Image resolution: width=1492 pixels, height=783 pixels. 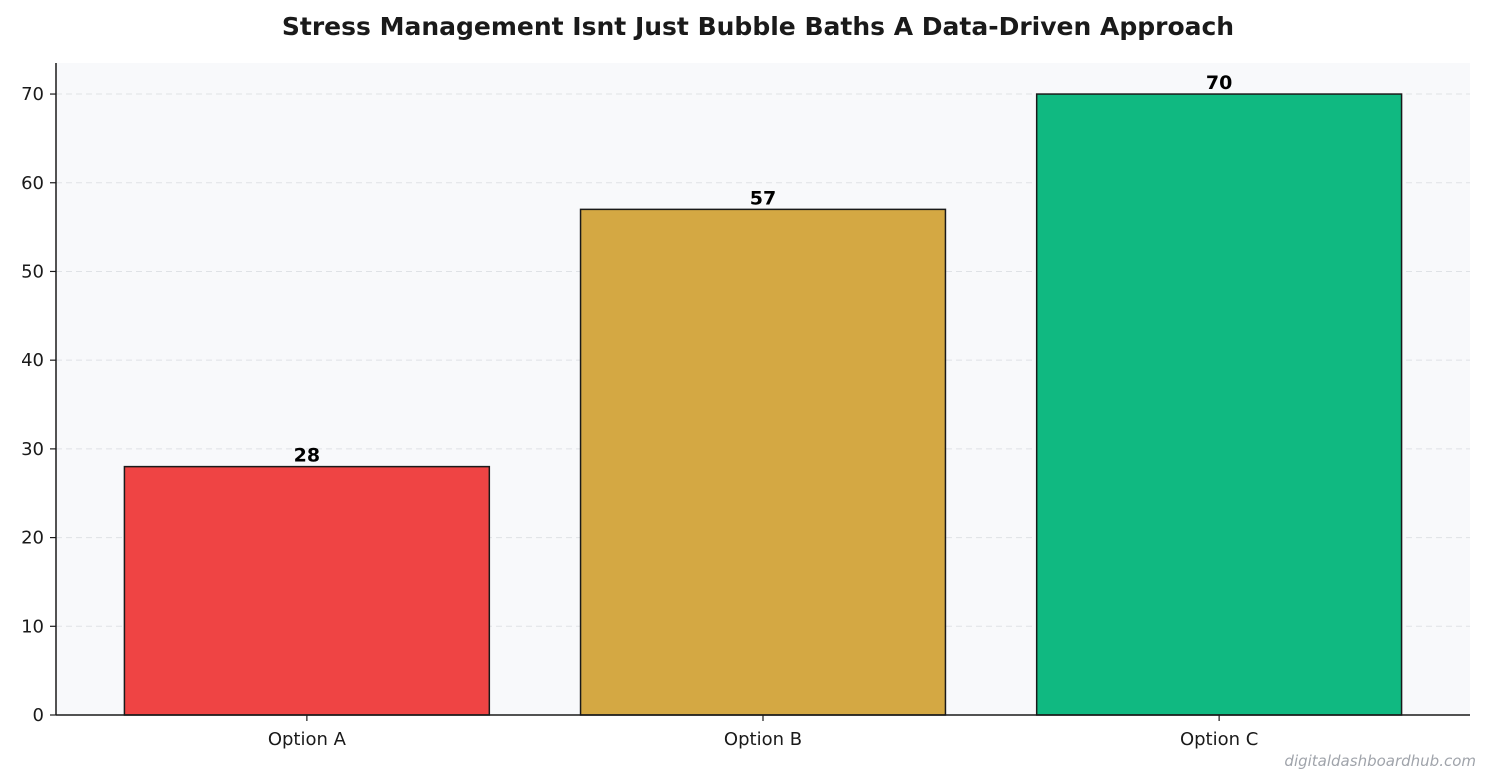 I want to click on y-tick-label: 10, so click(x=32, y=626).